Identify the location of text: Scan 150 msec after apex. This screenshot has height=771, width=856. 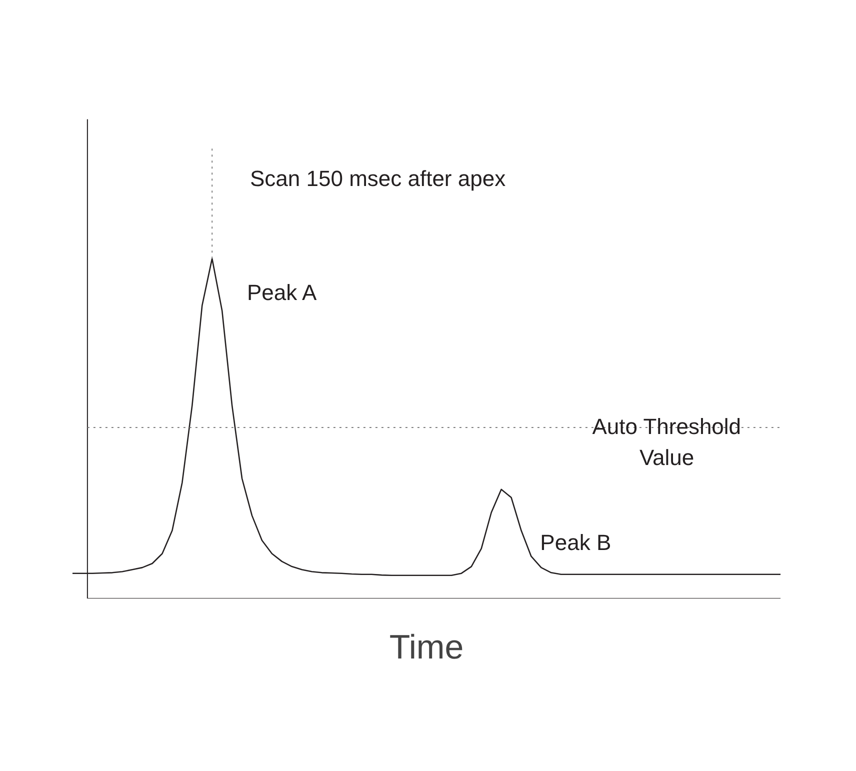
(378, 179).